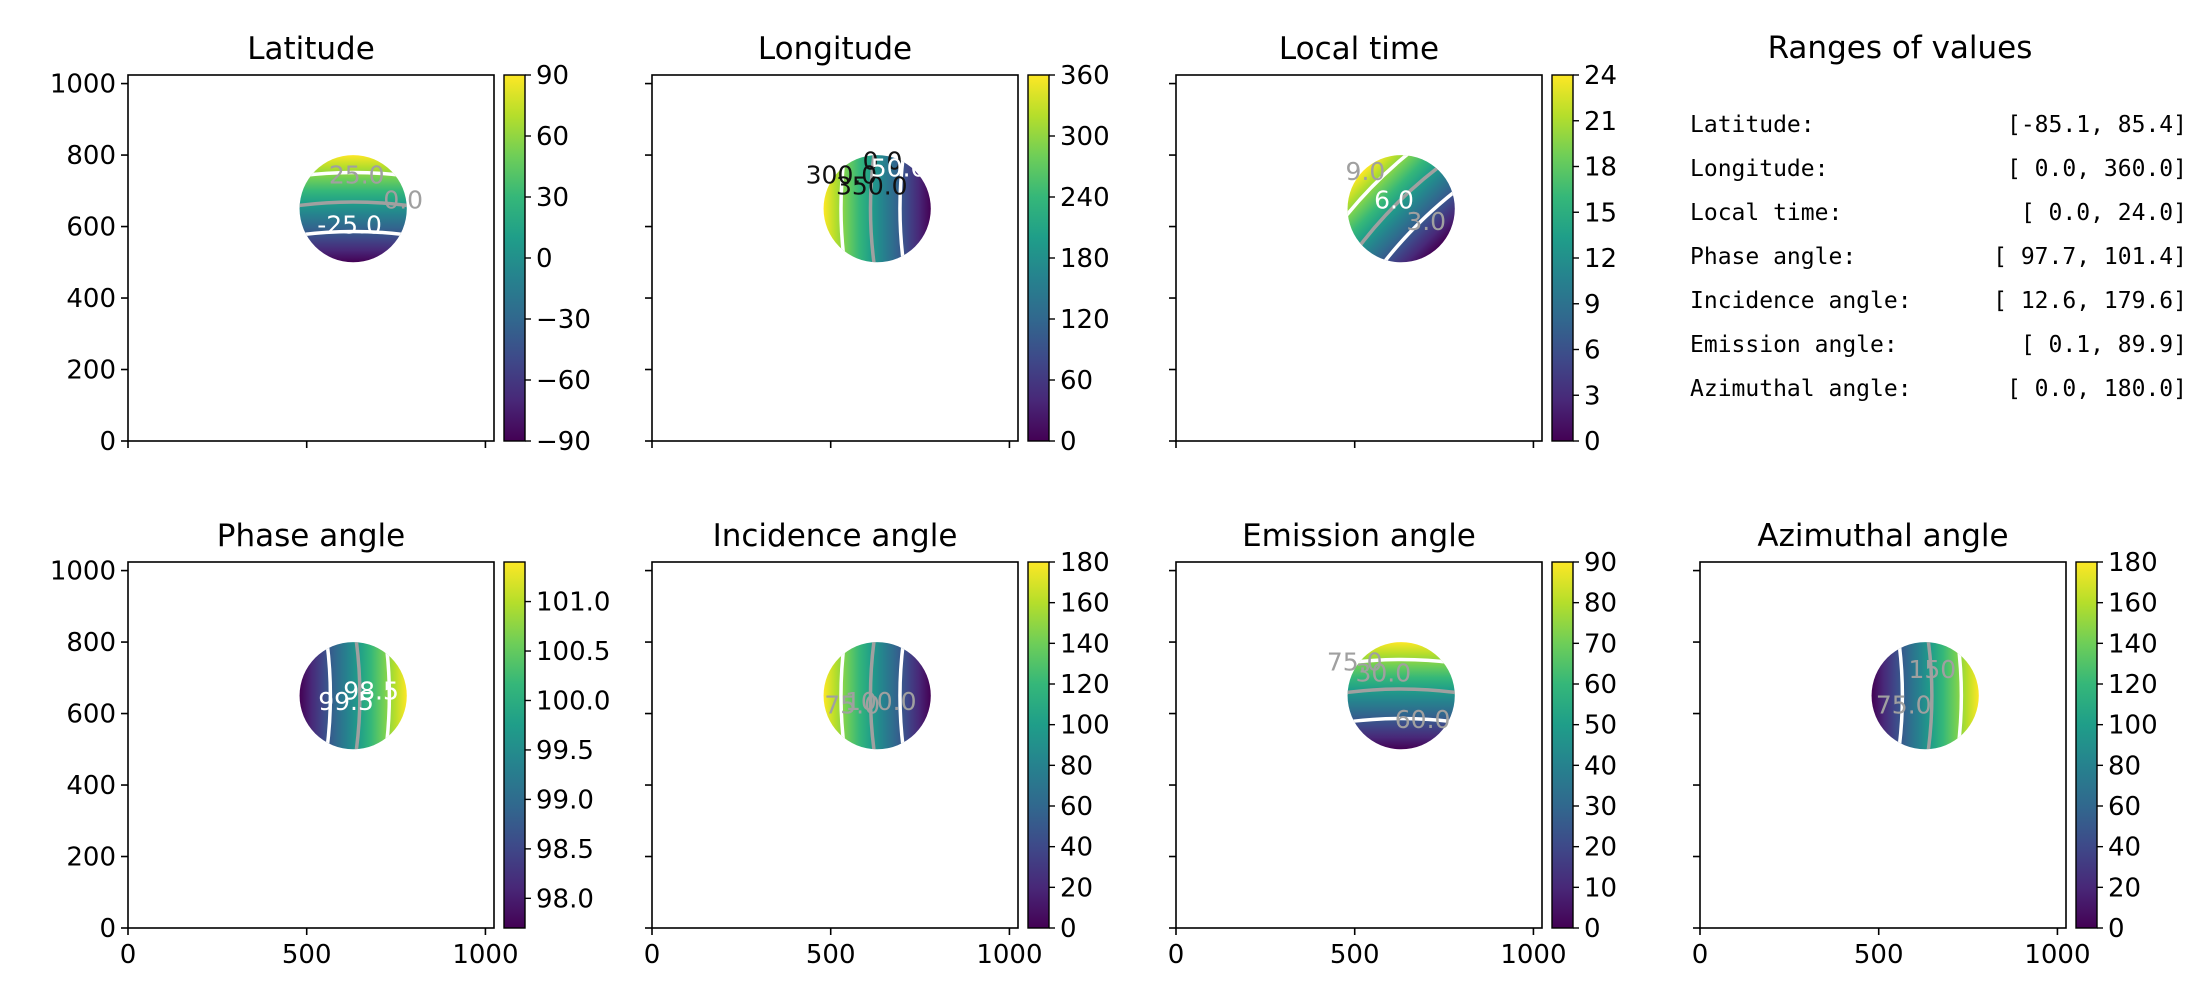 Image resolution: width=2200 pixels, height=1000 pixels. I want to click on panel-title: Emission angle, so click(1359, 536).